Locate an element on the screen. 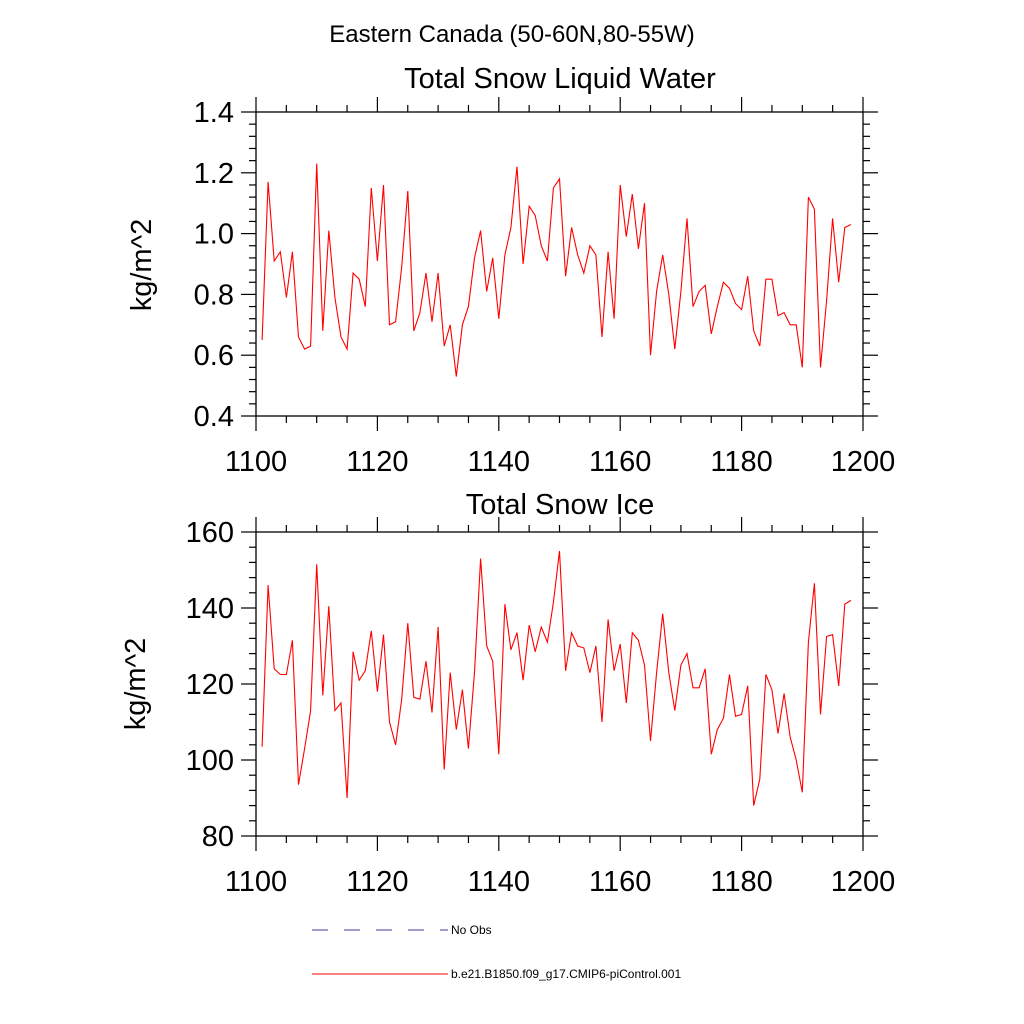 This screenshot has height=1024, width=1024. legend-entry-no-obs: No Obs is located at coordinates (402, 930).